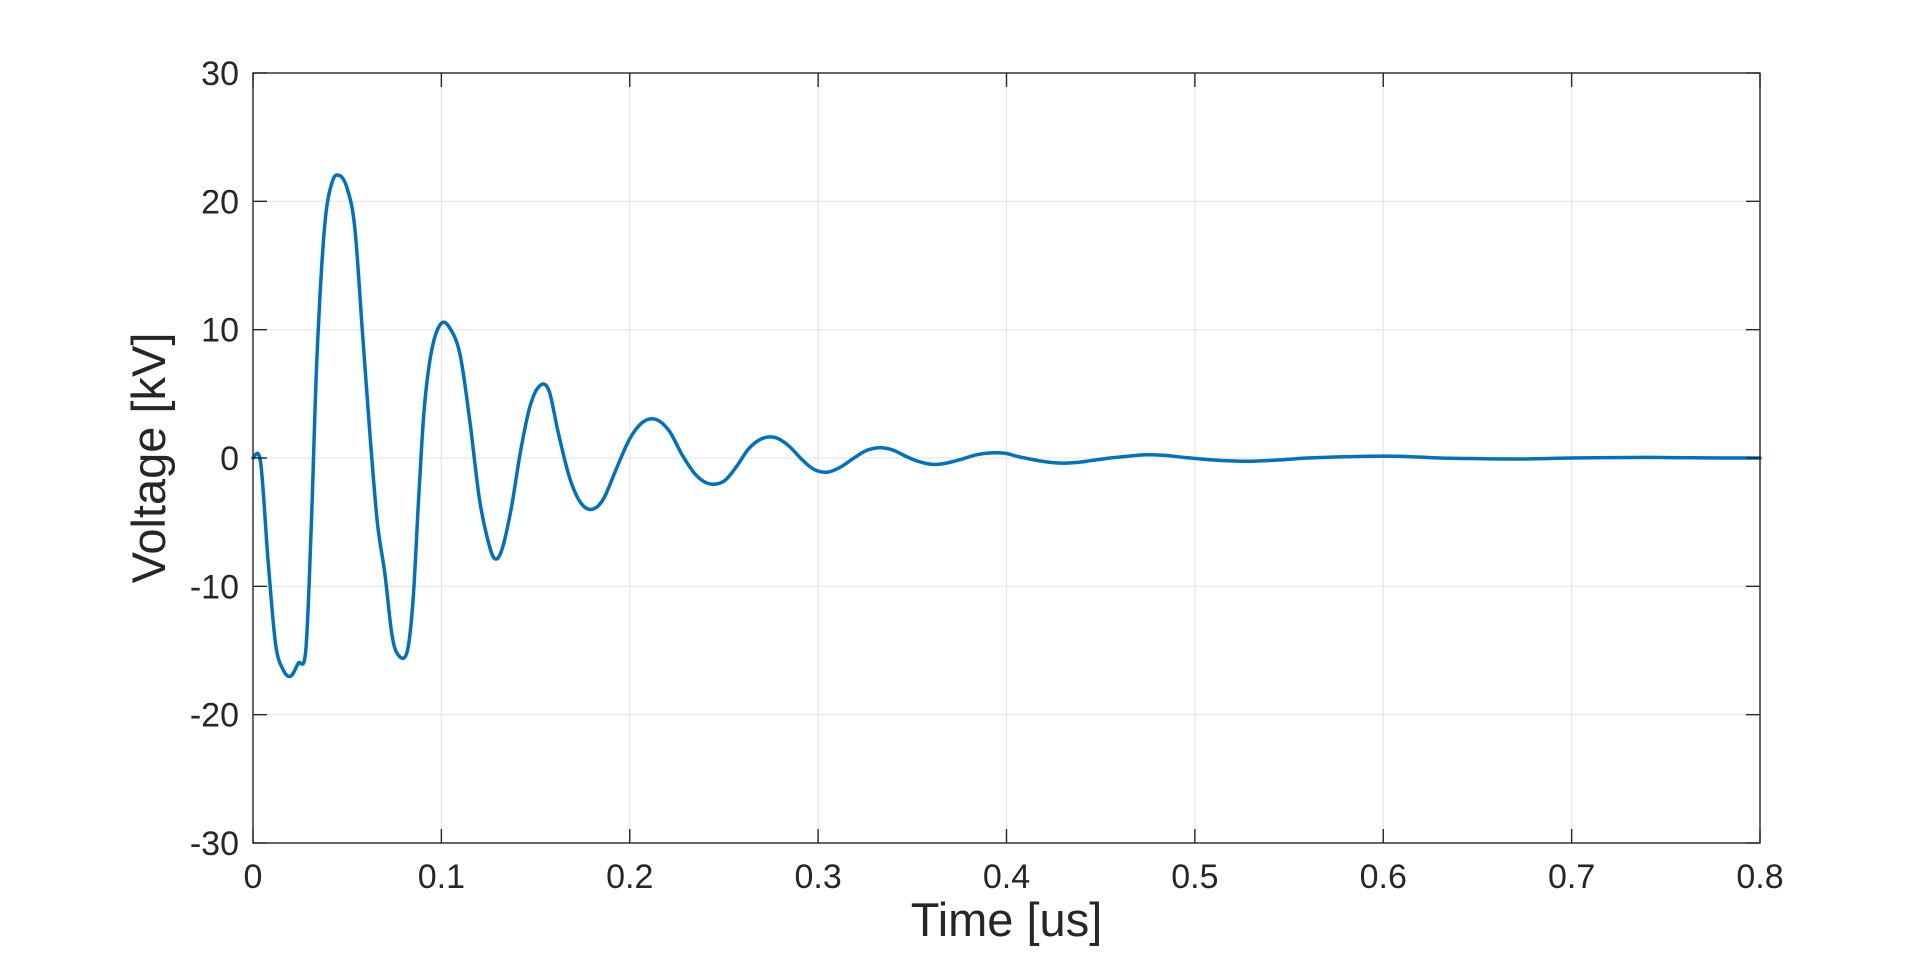 The width and height of the screenshot is (1920, 967). I want to click on x-tick-label: 0.7, so click(1571, 877).